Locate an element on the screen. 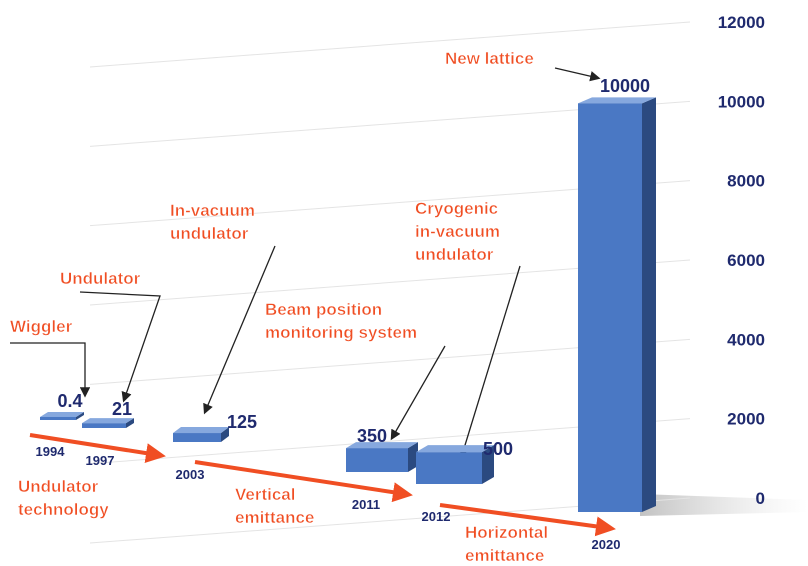 This screenshot has width=808, height=566. x-tick-label: 2020 is located at coordinates (606, 544).